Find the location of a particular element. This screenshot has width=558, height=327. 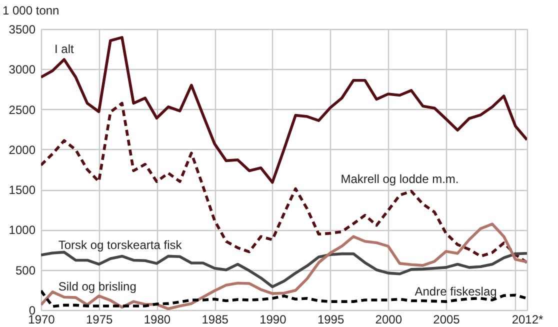

y-tick-label: 3000 is located at coordinates (22, 69).